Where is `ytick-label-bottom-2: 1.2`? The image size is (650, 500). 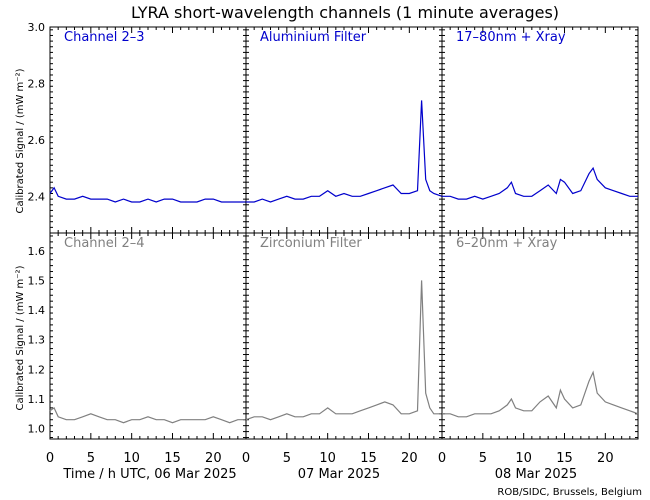 ytick-label-bottom-2: 1.2 is located at coordinates (37, 369).